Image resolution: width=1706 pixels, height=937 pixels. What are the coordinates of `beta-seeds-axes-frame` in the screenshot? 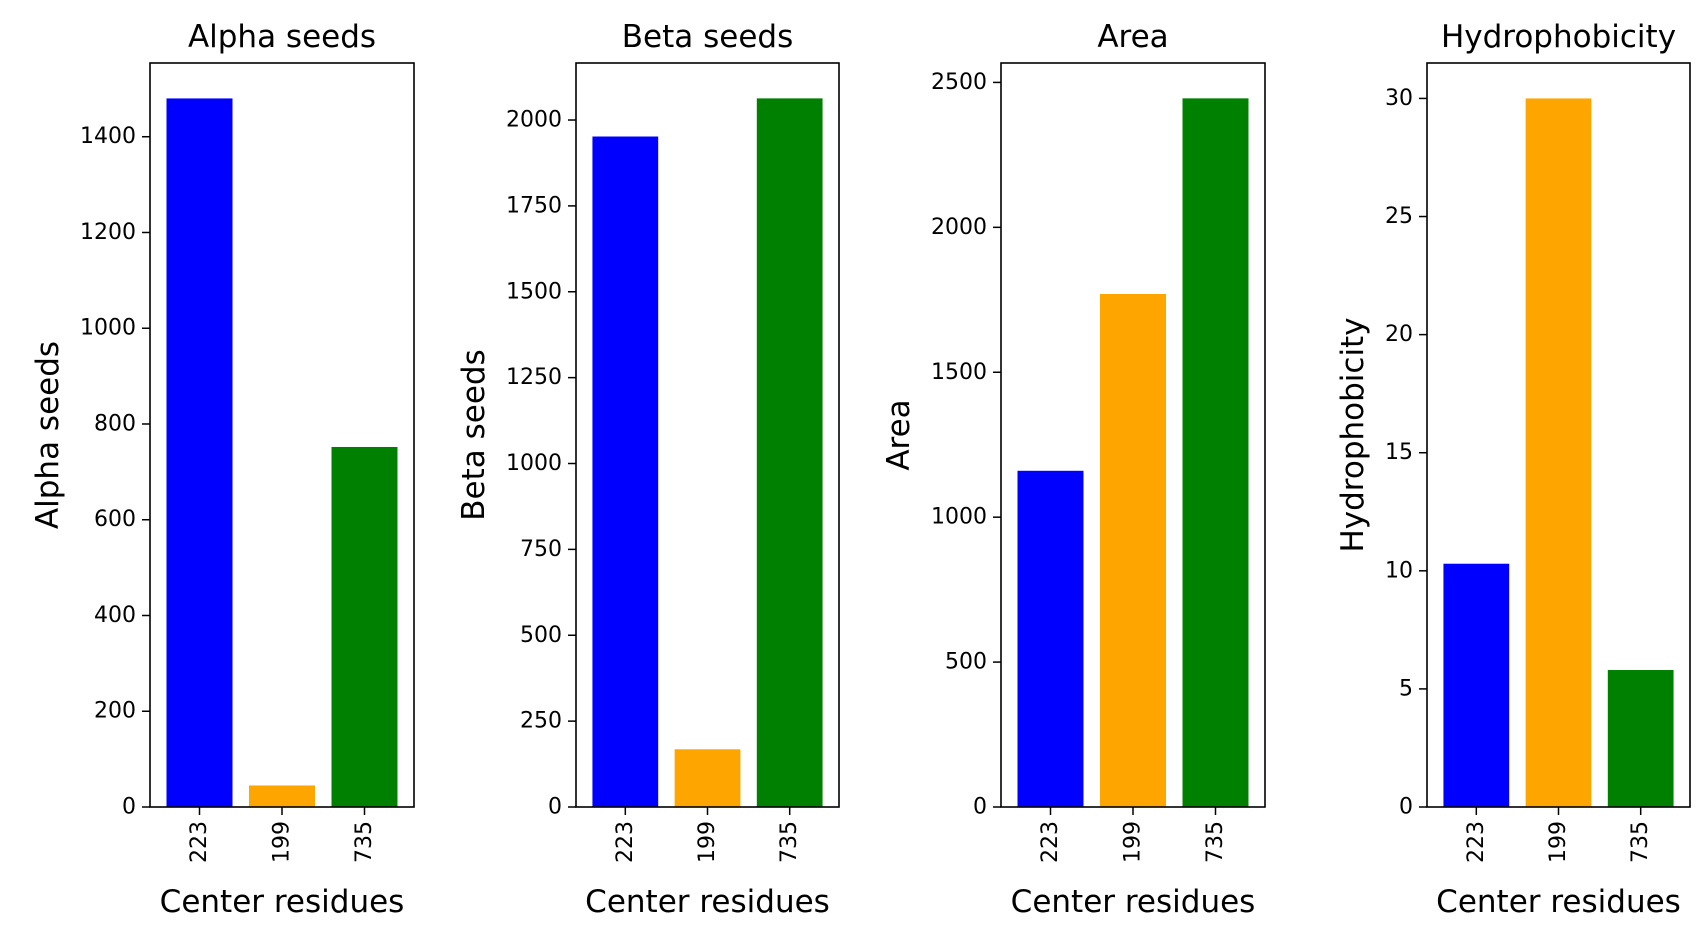 It's located at (707, 435).